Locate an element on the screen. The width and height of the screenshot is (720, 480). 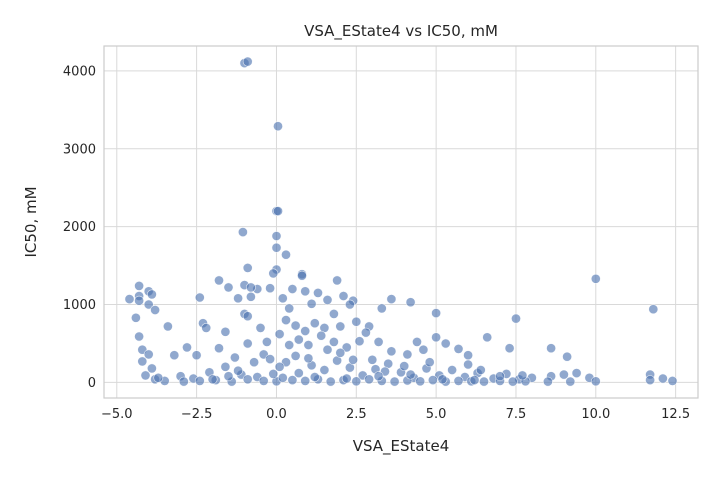
x-tick-label: −5.0 is located at coordinates (117, 414).